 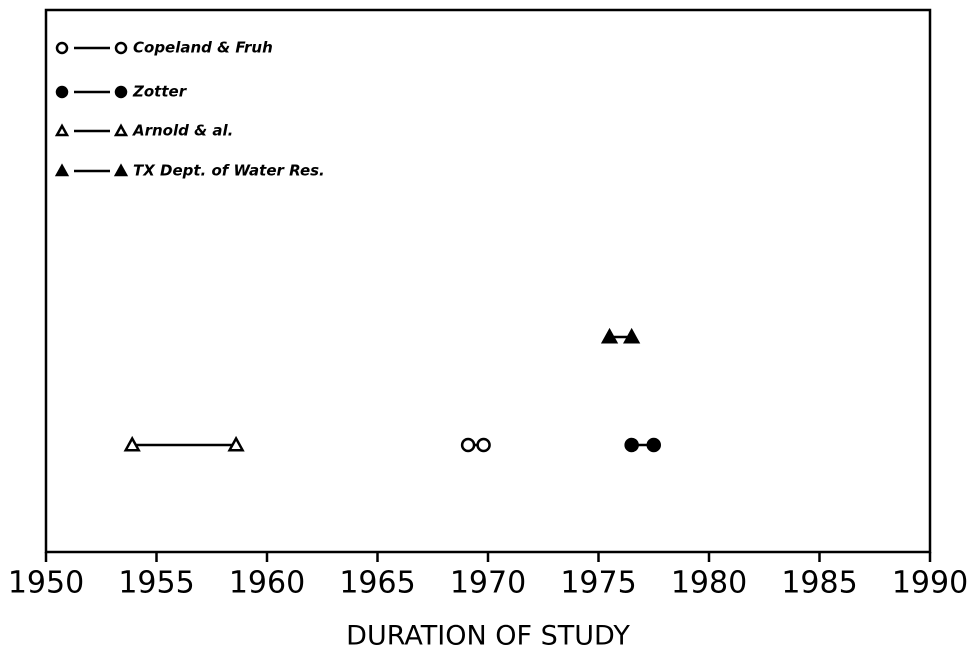 I want to click on x-tick-label: 1960, so click(x=267, y=583).